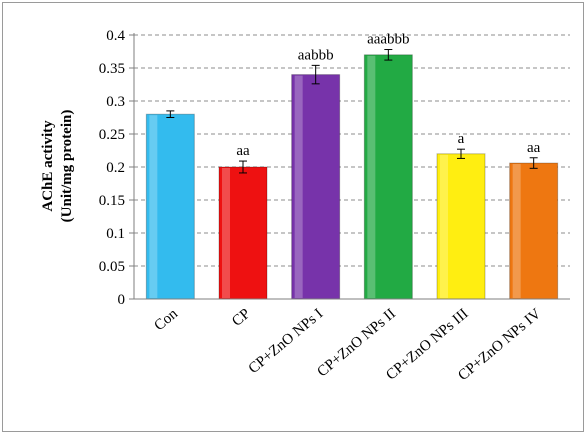 This screenshot has height=436, width=588. What do you see at coordinates (286, 341) in the screenshot?
I see `x-tick-label-2: CP+ZnO NPs I` at bounding box center [286, 341].